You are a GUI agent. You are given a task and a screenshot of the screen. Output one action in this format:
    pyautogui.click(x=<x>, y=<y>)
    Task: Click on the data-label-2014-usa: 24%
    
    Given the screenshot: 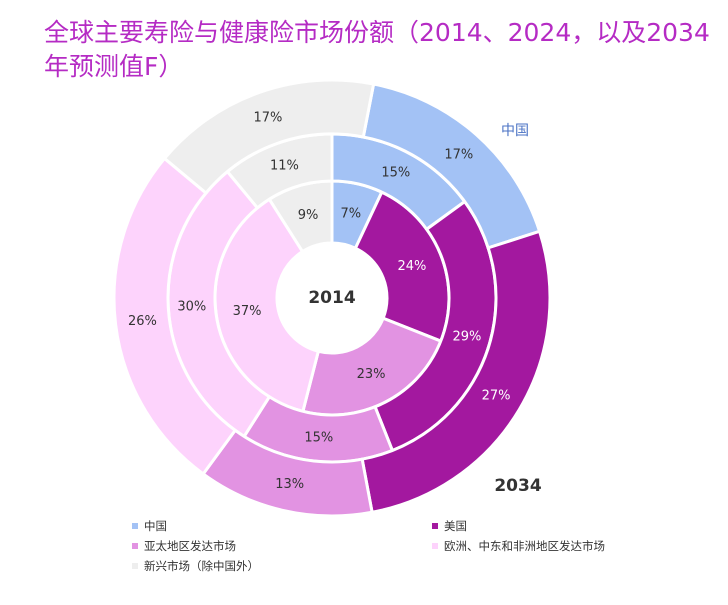 What is the action you would take?
    pyautogui.click(x=412, y=266)
    